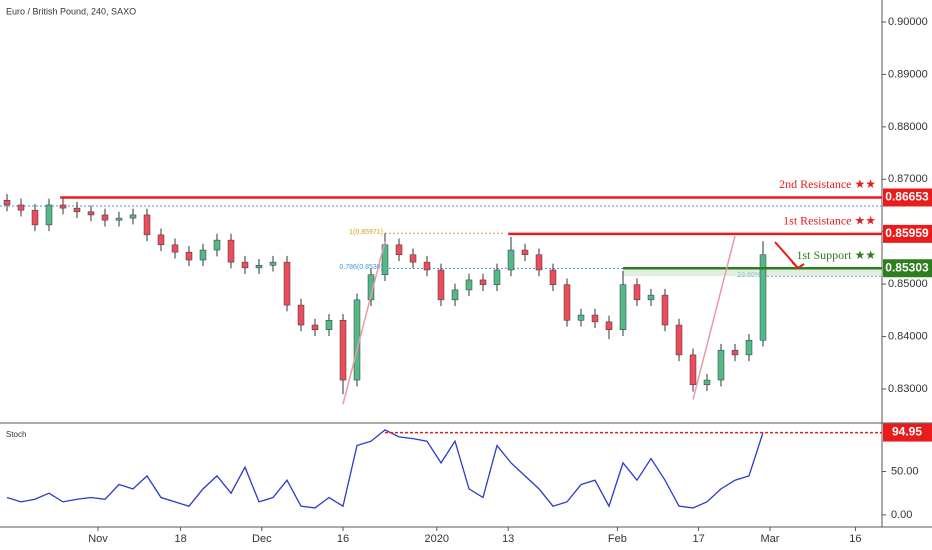 The height and width of the screenshot is (550, 932). What do you see at coordinates (908, 22) in the screenshot?
I see `y-tick-label: 0.90000` at bounding box center [908, 22].